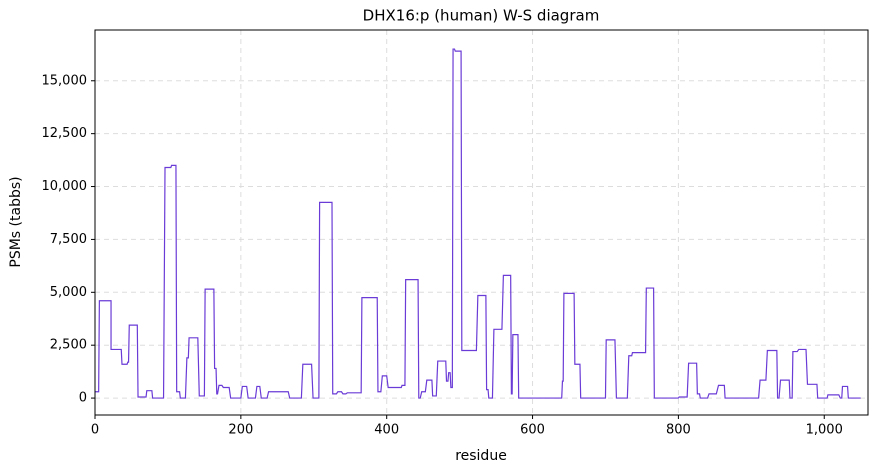 The image size is (878, 474). I want to click on y-tick-label: 5,000, so click(68, 292).